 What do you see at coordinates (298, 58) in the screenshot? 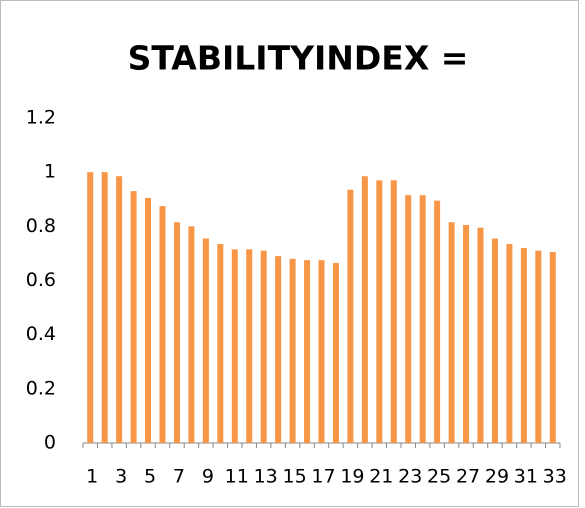
I see `chart-title: STABILITYINDEX =` at bounding box center [298, 58].